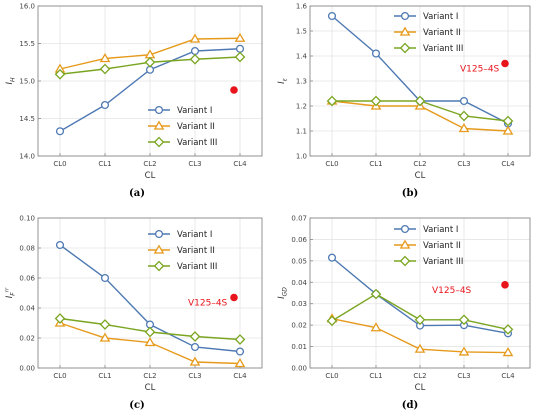  I want to click on caption-4: (d), so click(410, 405).